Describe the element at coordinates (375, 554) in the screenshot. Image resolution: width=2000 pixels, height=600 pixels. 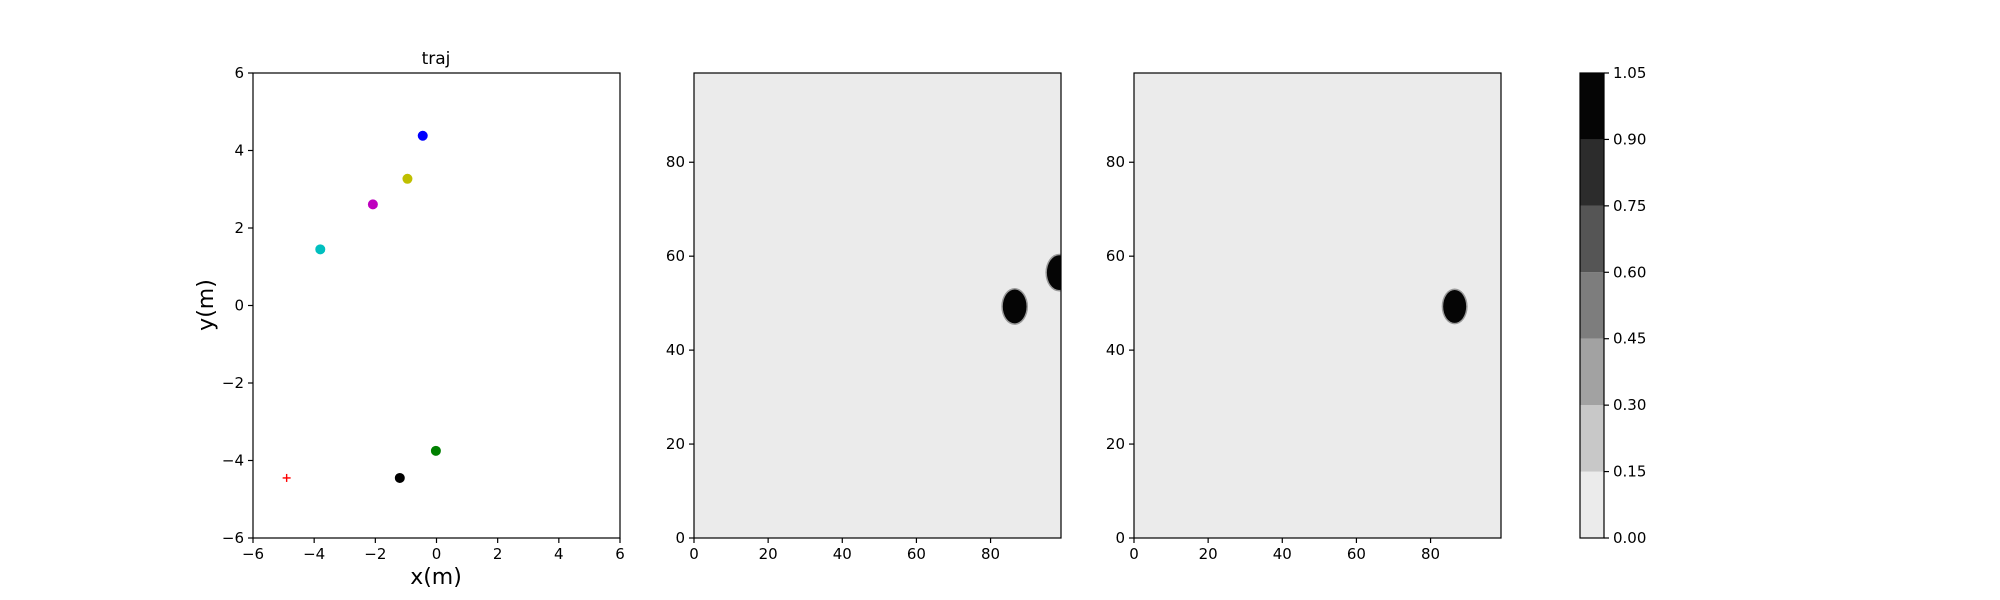
I see `x-tick-label: −2` at that location.